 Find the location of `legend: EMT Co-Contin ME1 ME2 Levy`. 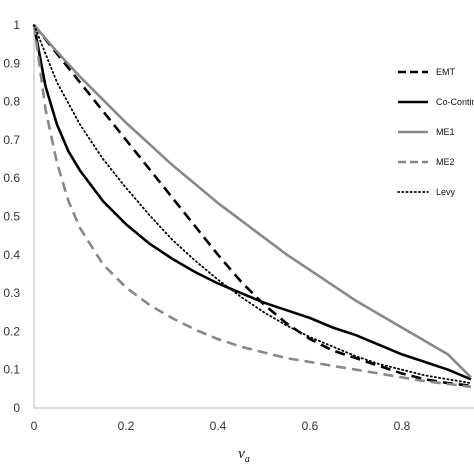

legend: EMT Co-Contin ME1 ME2 Levy is located at coordinates (435, 132).